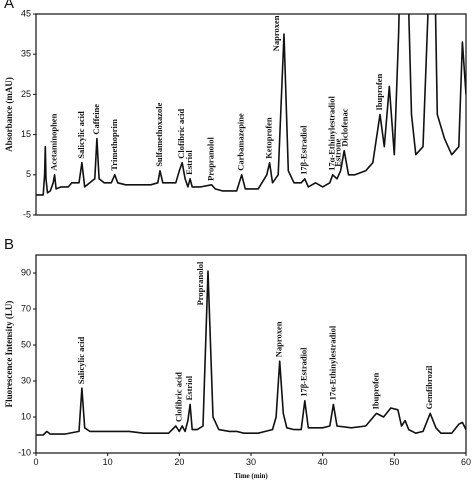  I want to click on x-tick-label: 20, so click(179, 462).